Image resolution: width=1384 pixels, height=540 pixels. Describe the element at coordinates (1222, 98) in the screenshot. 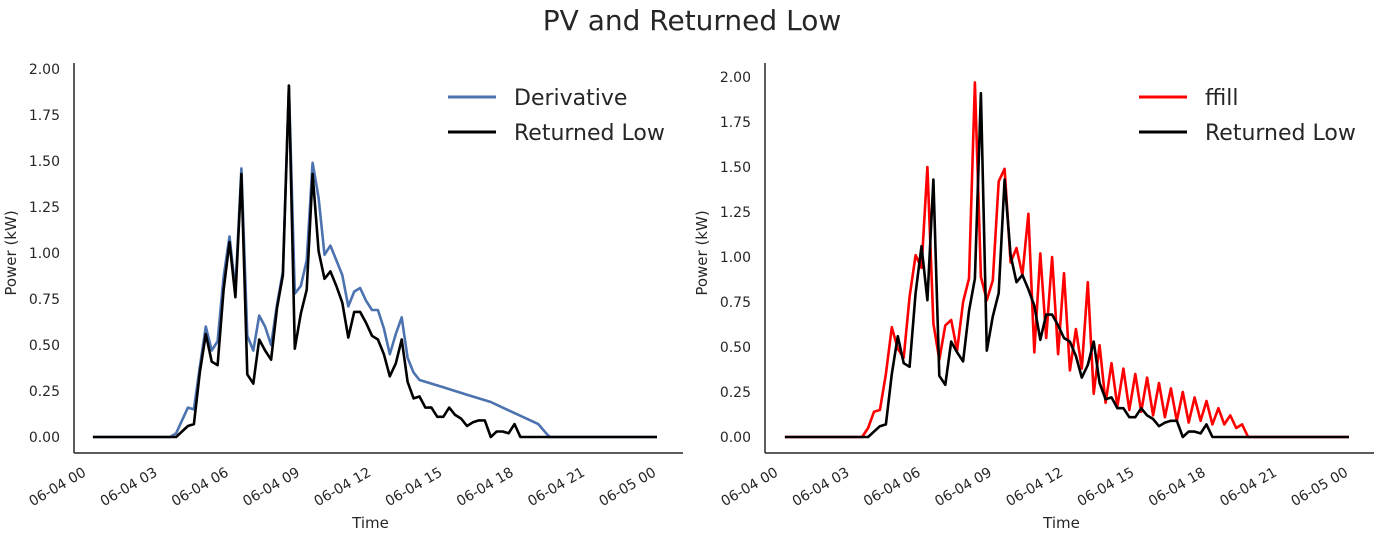

I see `legend-label-1: ffill` at that location.